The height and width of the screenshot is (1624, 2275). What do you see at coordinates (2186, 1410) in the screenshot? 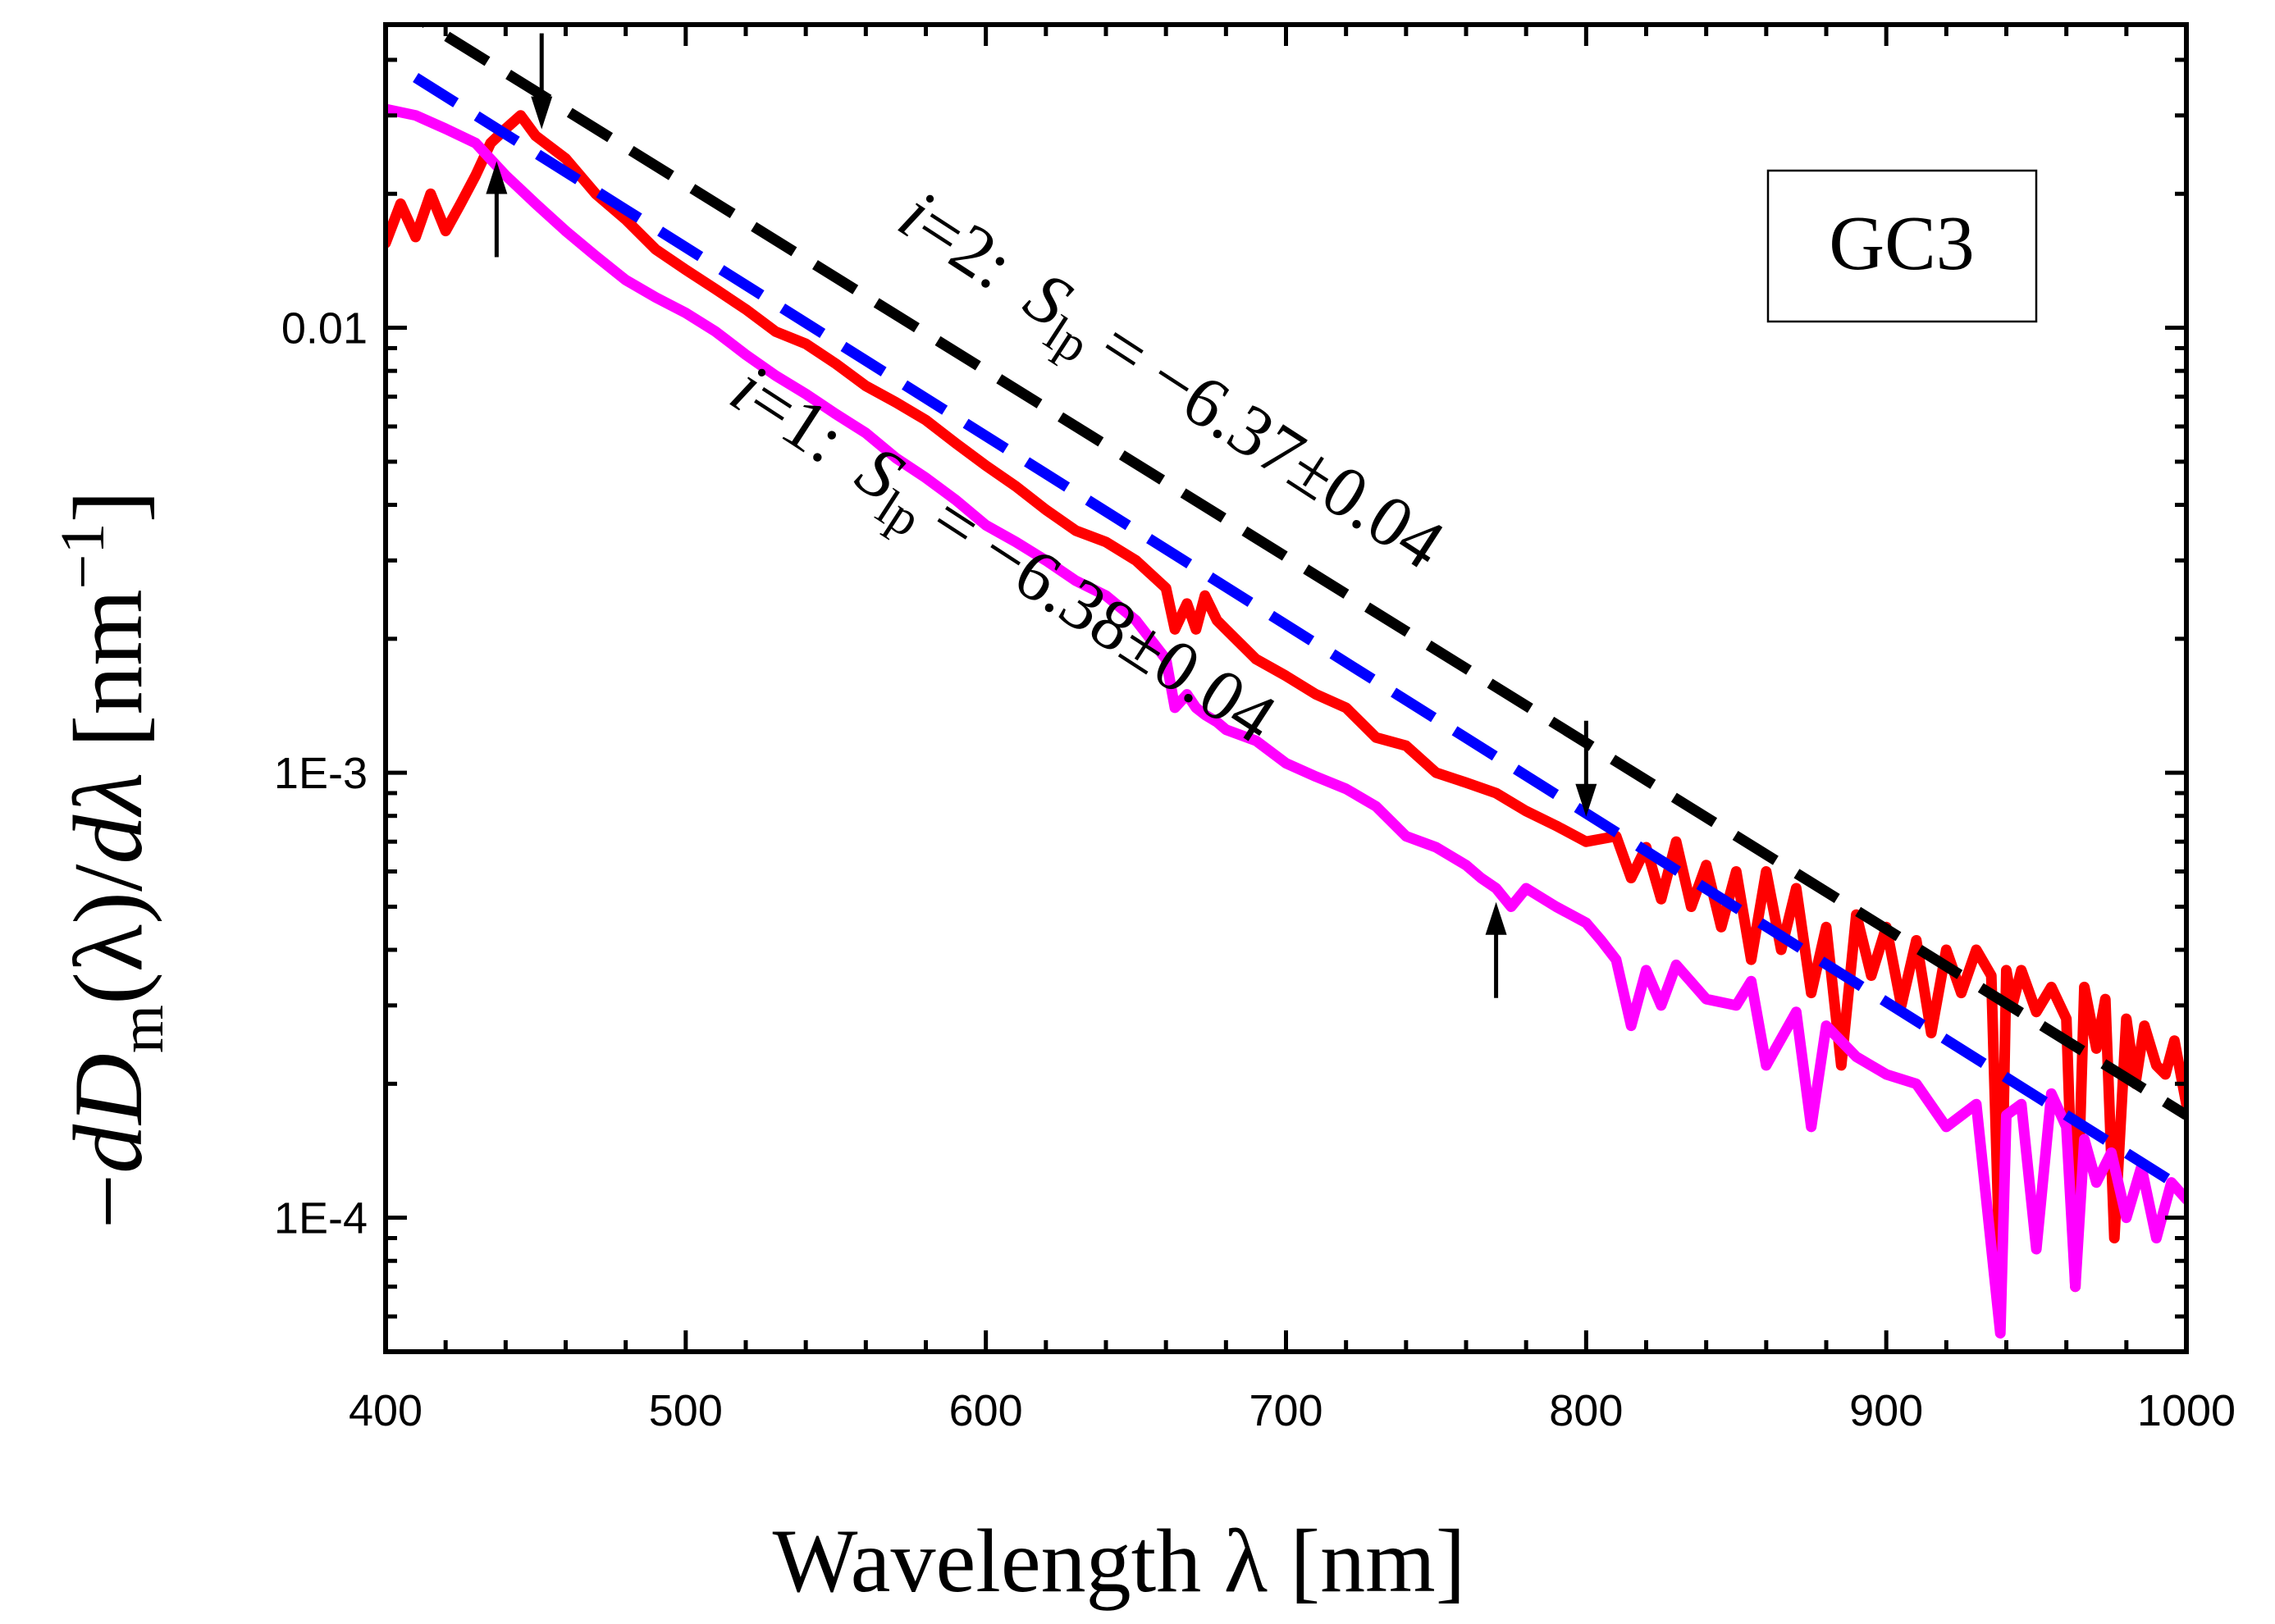
I see `x-tick-label: 1000` at bounding box center [2186, 1410].